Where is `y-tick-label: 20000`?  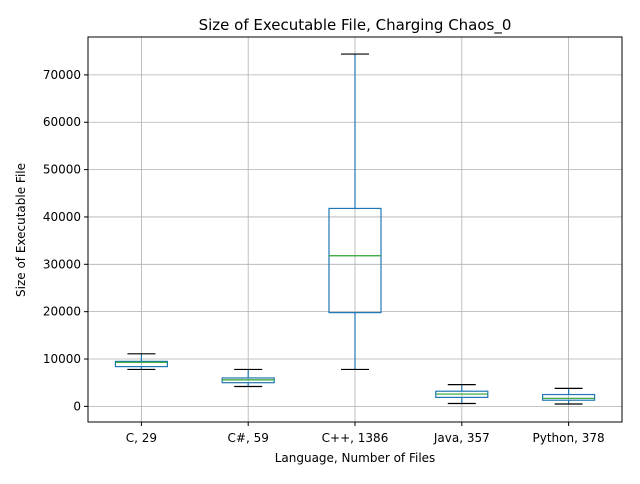
y-tick-label: 20000 is located at coordinates (62, 312).